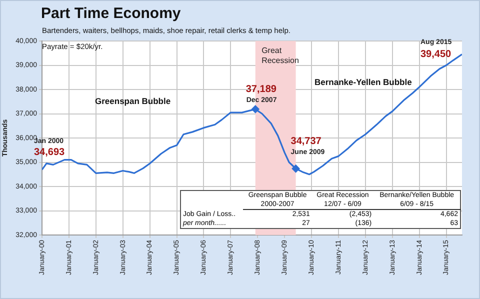 This screenshot has width=480, height=299. Describe the element at coordinates (133, 101) in the screenshot. I see `annotation: Greenspan Bubble` at that location.